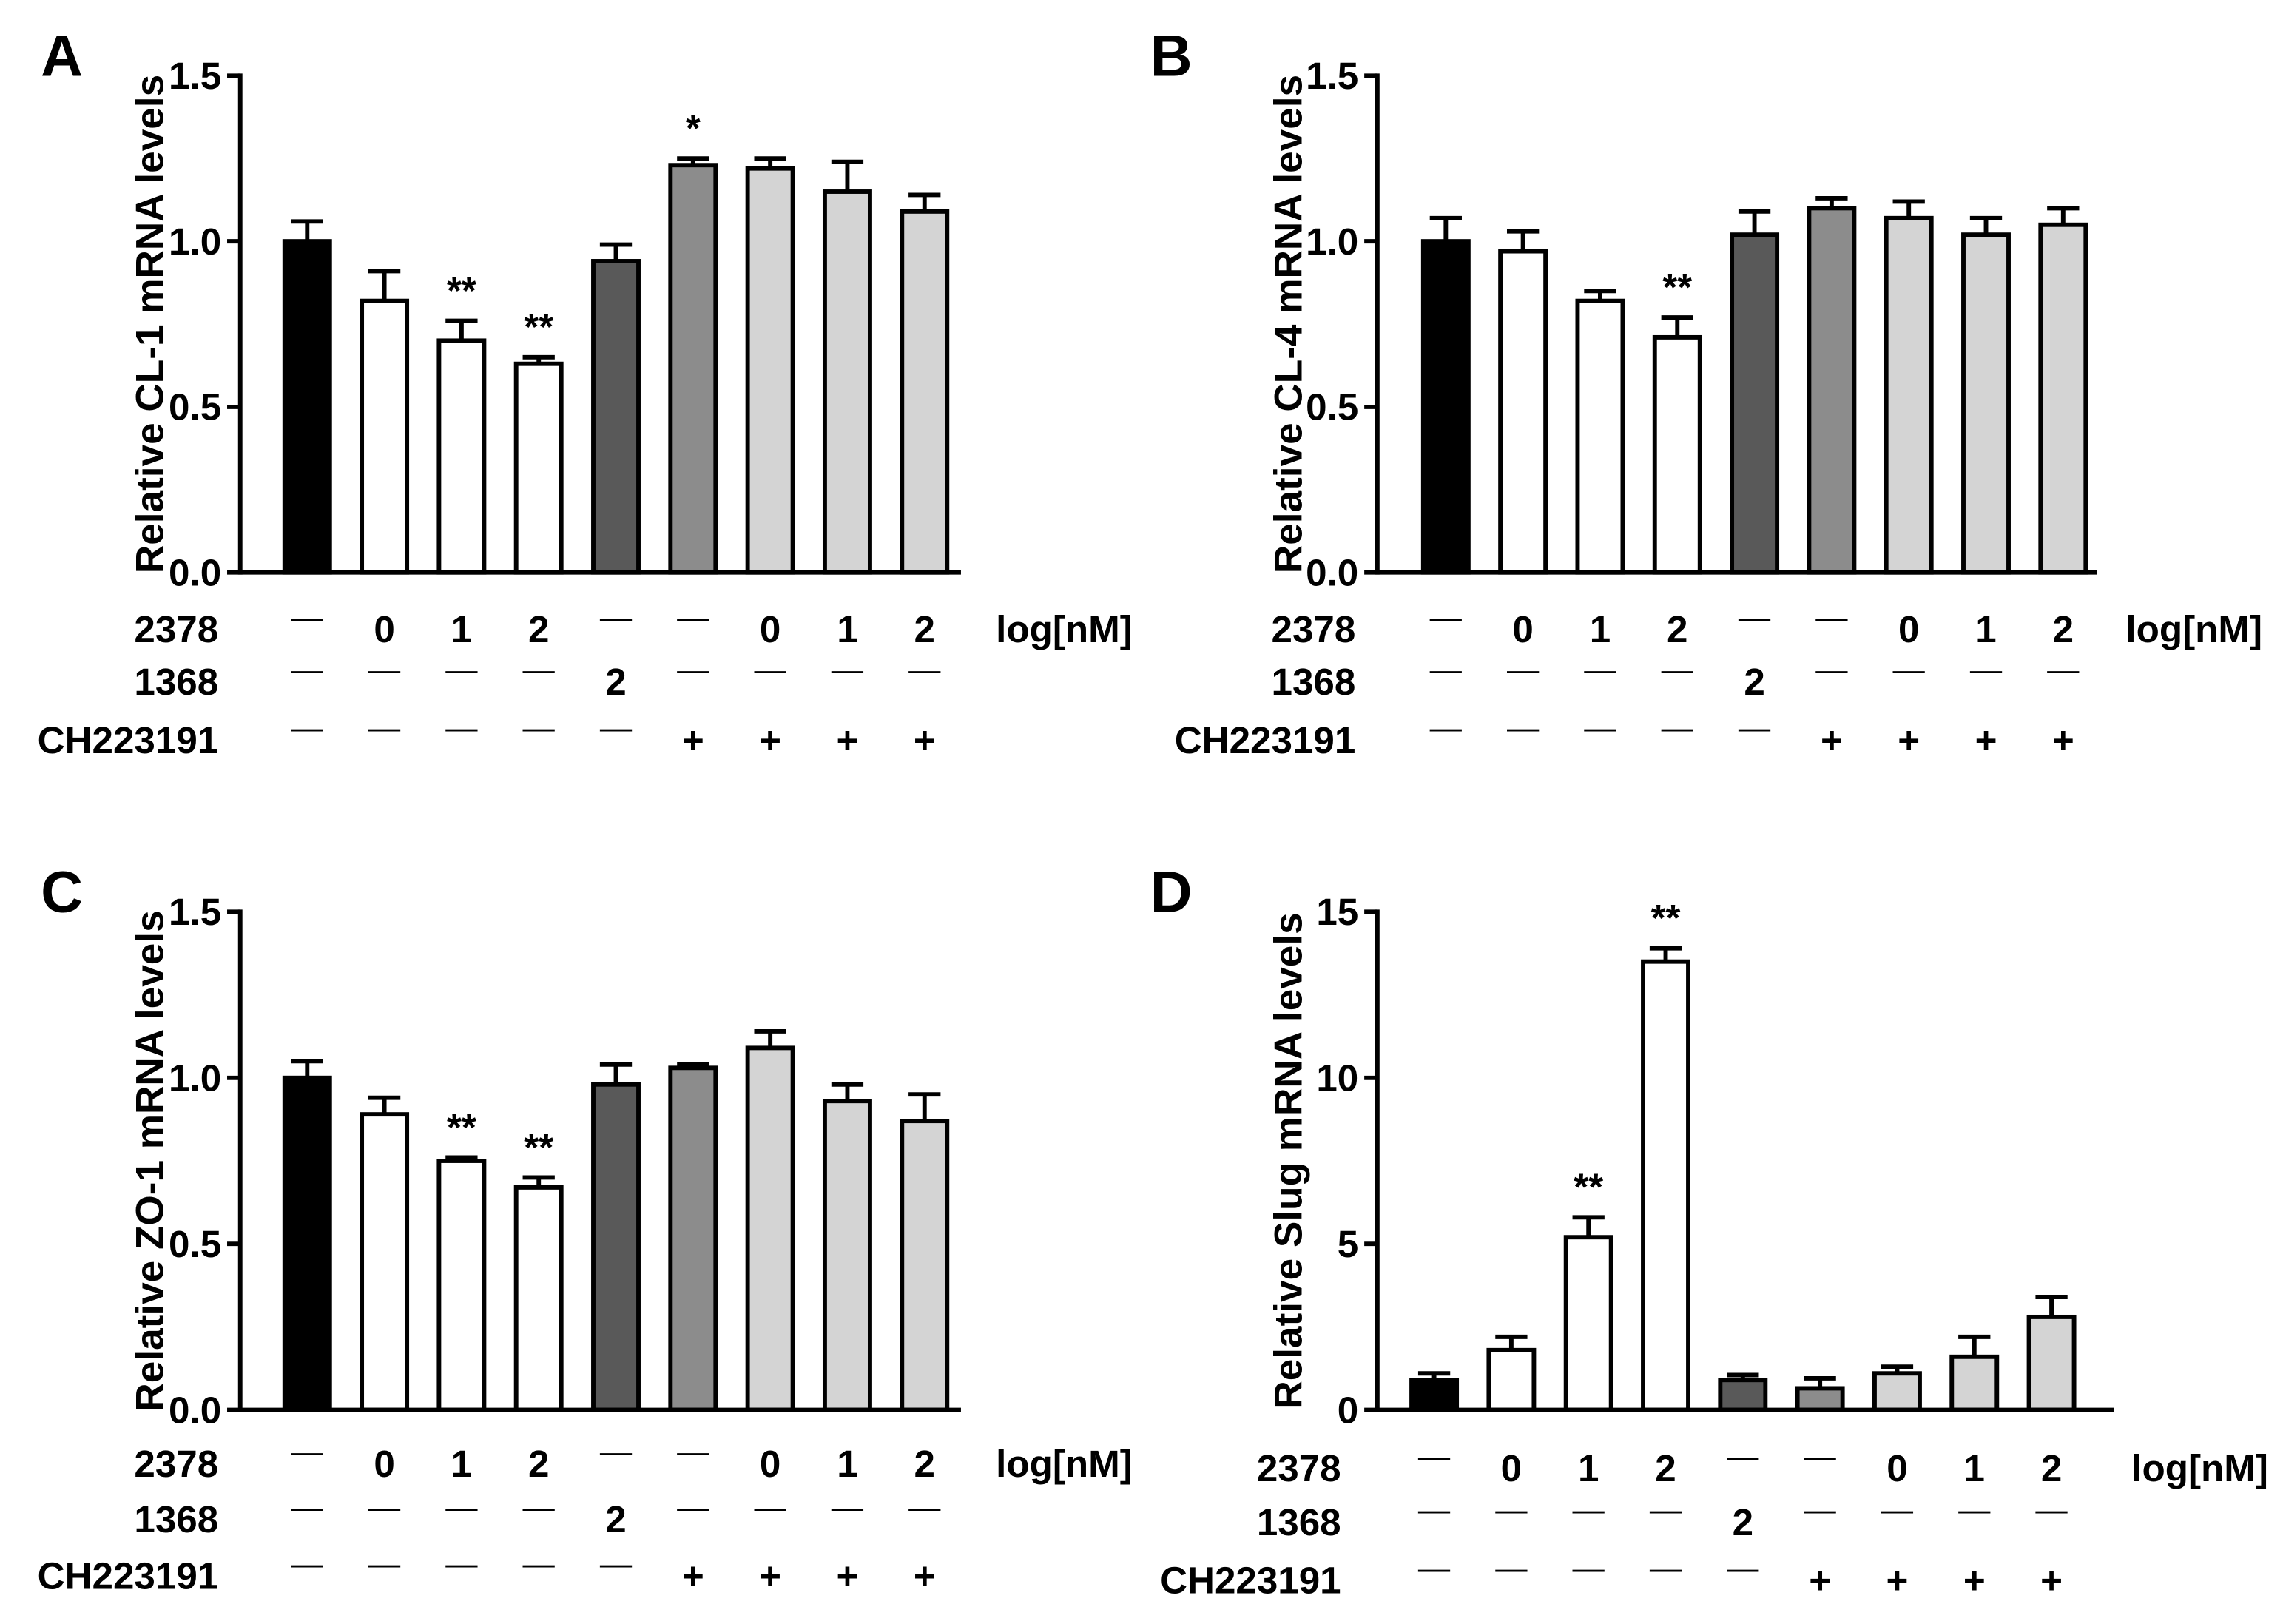  What do you see at coordinates (150, 324) in the screenshot?
I see `y-axis-label: Relative CL-1 mRNA levels` at bounding box center [150, 324].